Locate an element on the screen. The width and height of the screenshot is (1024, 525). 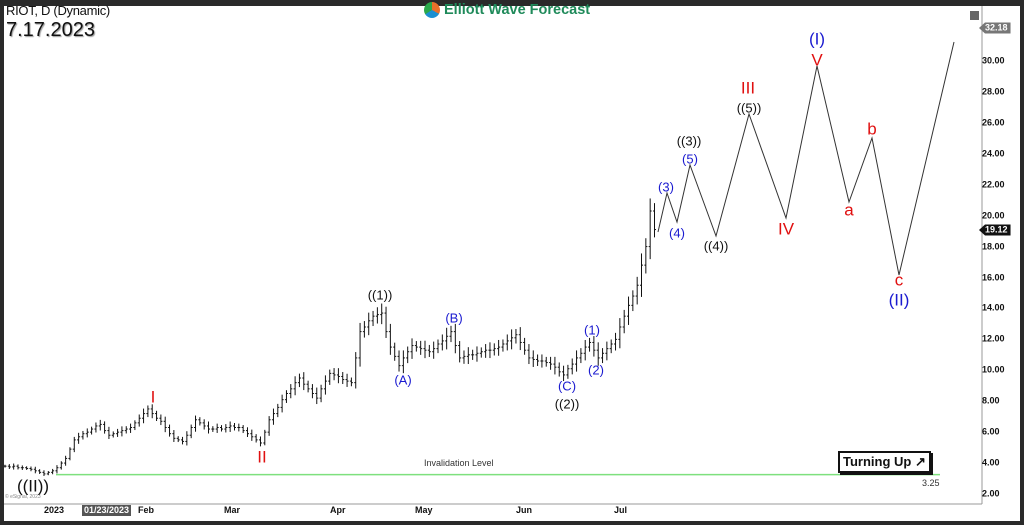
wave-label: (II) is located at coordinates (899, 300).